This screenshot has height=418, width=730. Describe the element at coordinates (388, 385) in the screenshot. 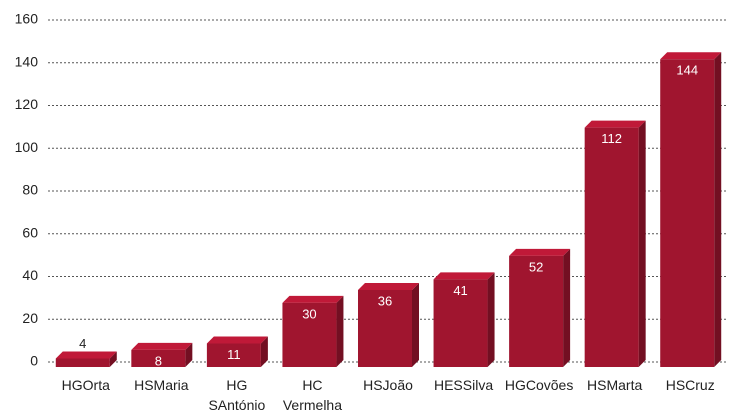

I see `x-tick-label: HSJoão` at that location.